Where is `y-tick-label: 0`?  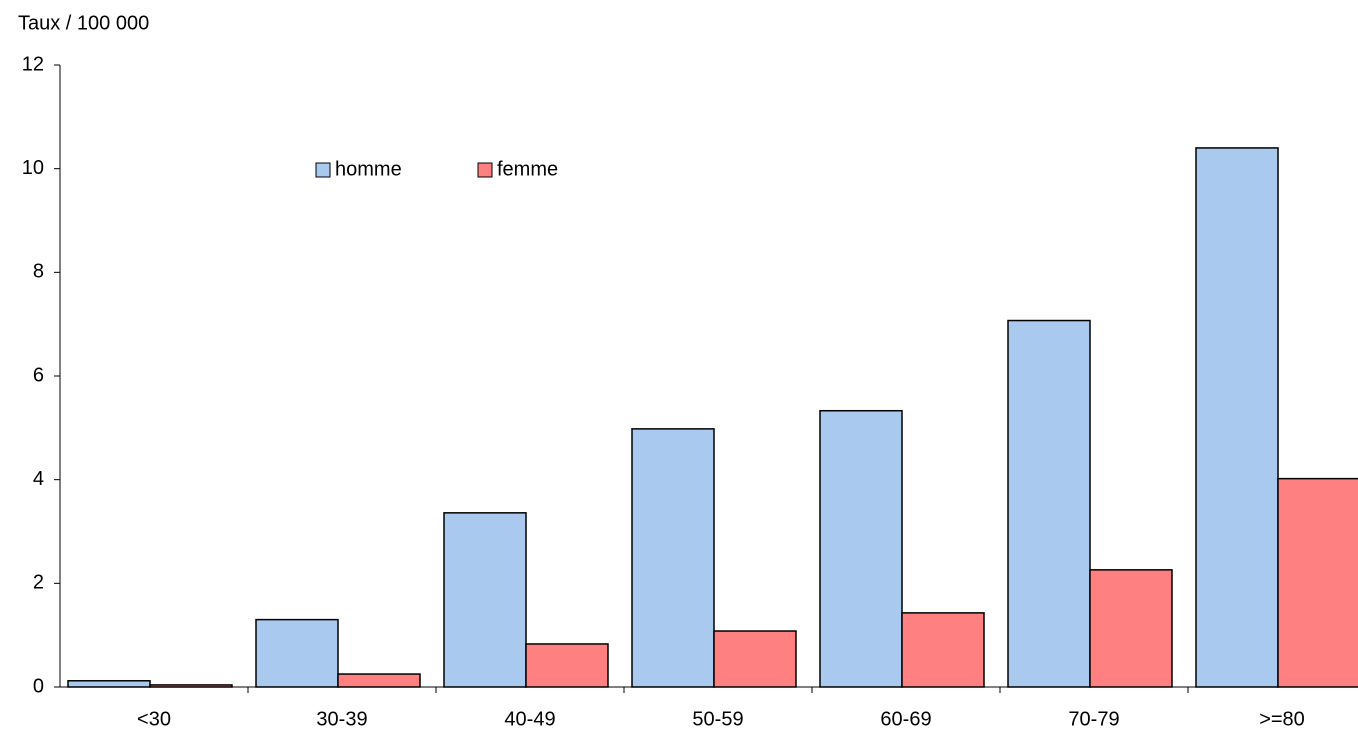 y-tick-label: 0 is located at coordinates (38, 686).